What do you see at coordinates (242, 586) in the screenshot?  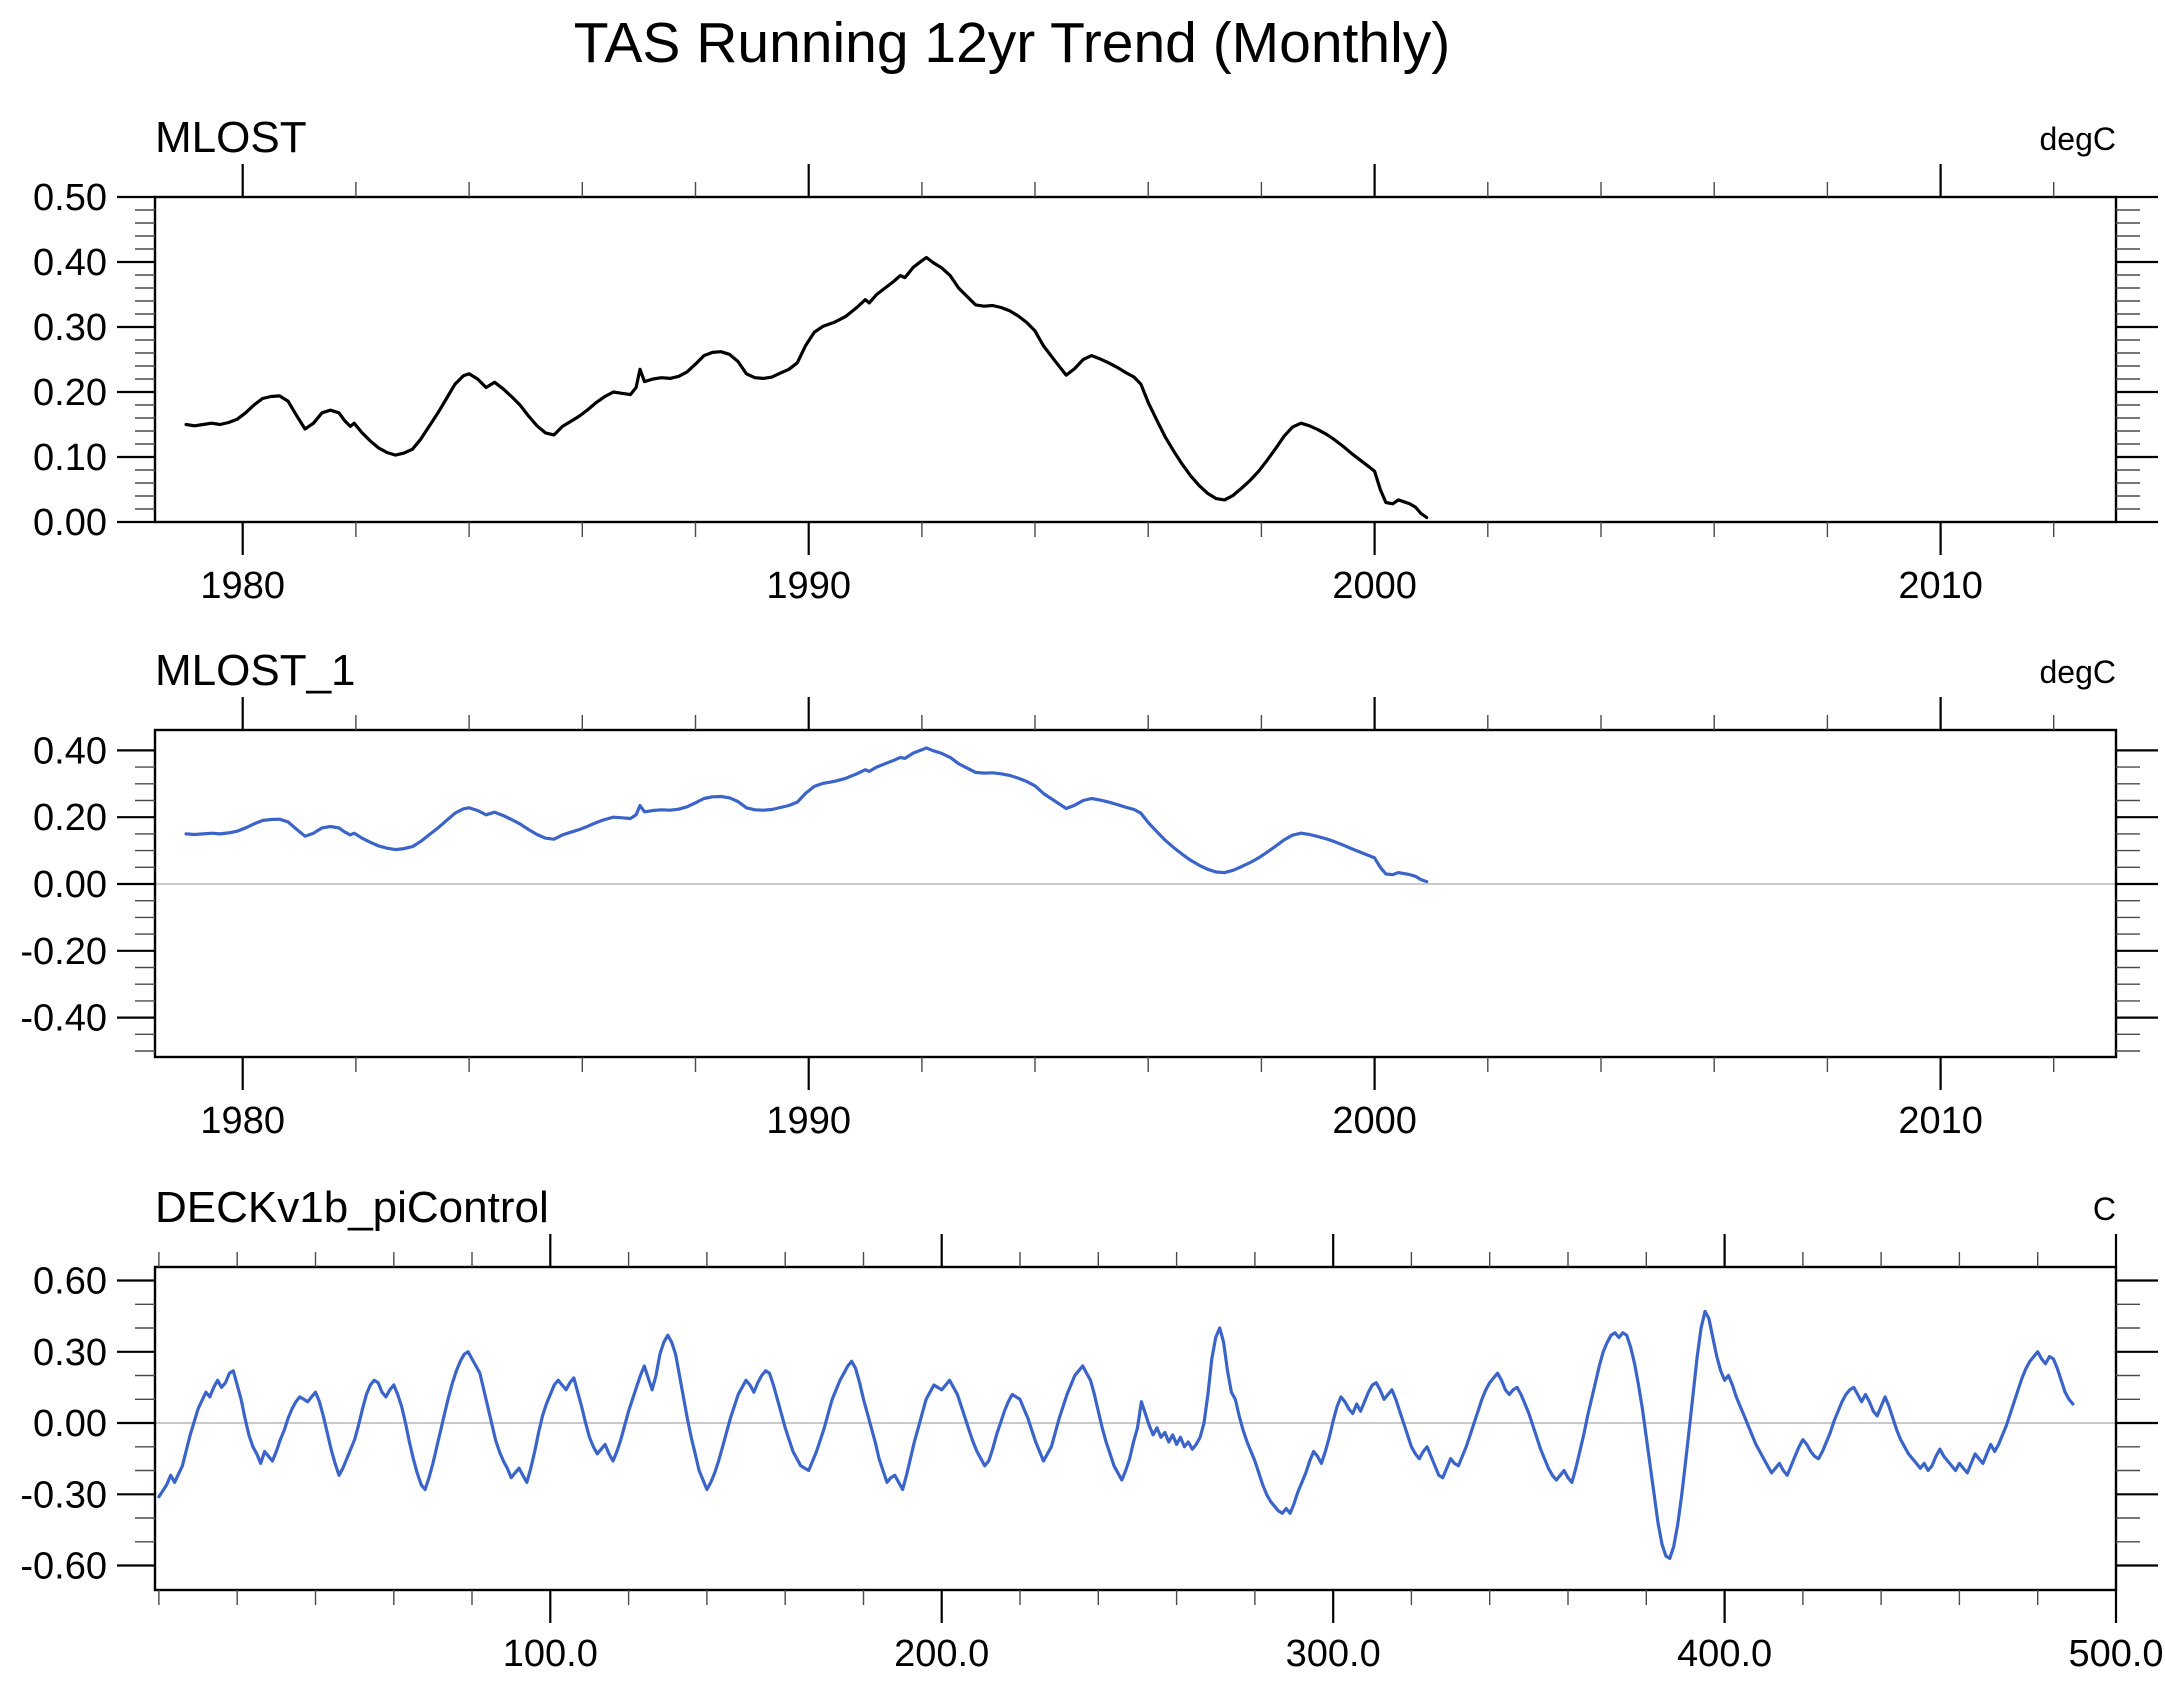 I see `panel-1-x-tick-label: 1980` at bounding box center [242, 586].